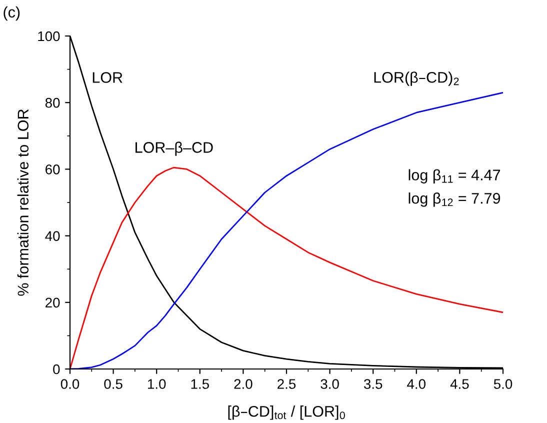 The width and height of the screenshot is (547, 423). I want to click on x-tick-label: 1.0, so click(157, 384).